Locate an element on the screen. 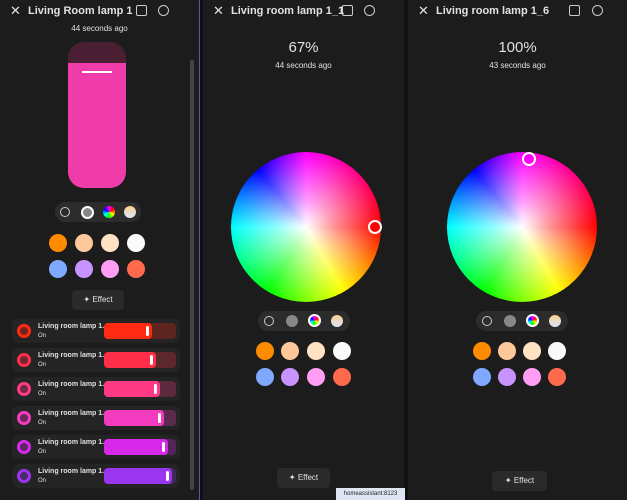  header: ✕ Living room lamp 1_6 is located at coordinates (517, 11).